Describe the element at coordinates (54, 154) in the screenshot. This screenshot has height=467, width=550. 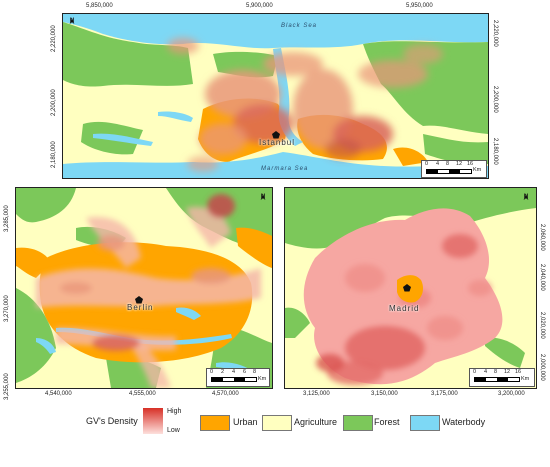
I see `istanbul-y-tick: 2,180,000` at that location.